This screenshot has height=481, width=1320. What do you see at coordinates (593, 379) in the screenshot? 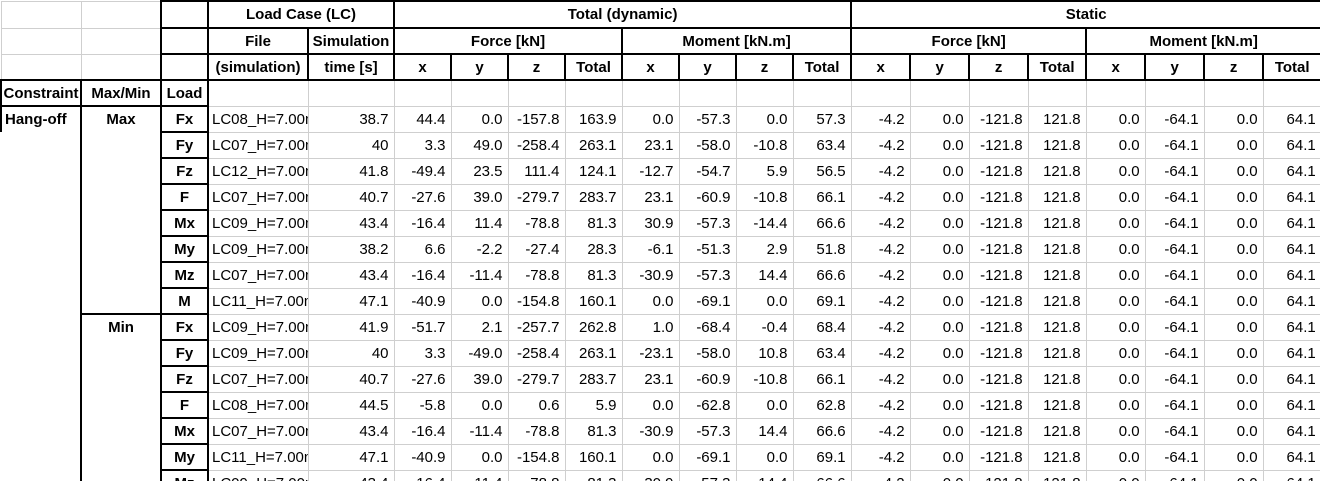
I see `cell-value: 283.7` at bounding box center [593, 379].